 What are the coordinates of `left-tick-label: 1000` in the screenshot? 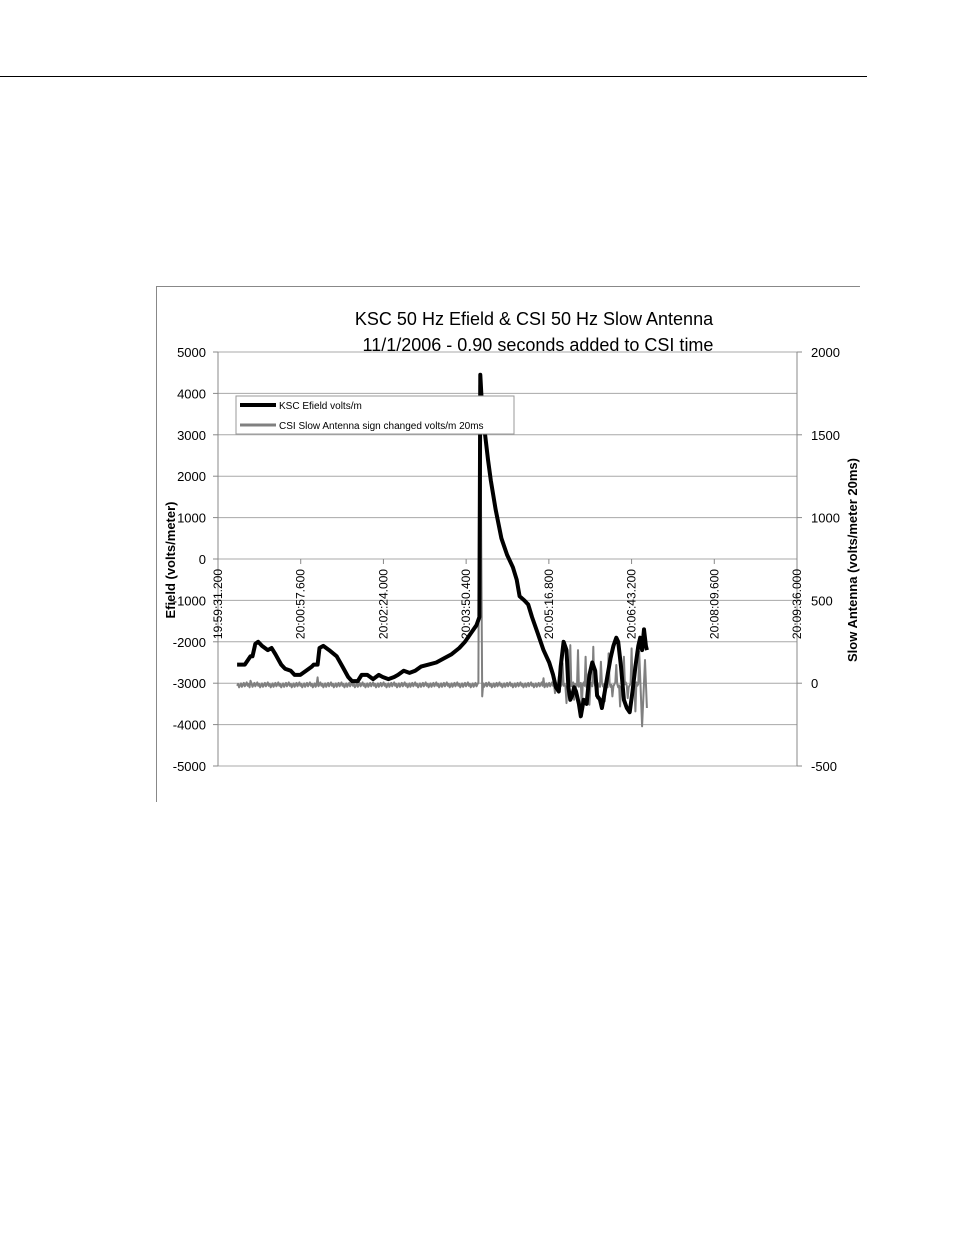 It's located at (191, 518).